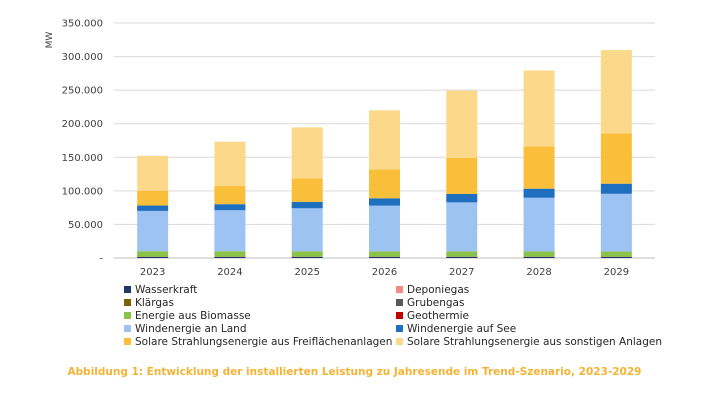  Describe the element at coordinates (82, 91) in the screenshot. I see `y-tick-label: 250.000` at that location.